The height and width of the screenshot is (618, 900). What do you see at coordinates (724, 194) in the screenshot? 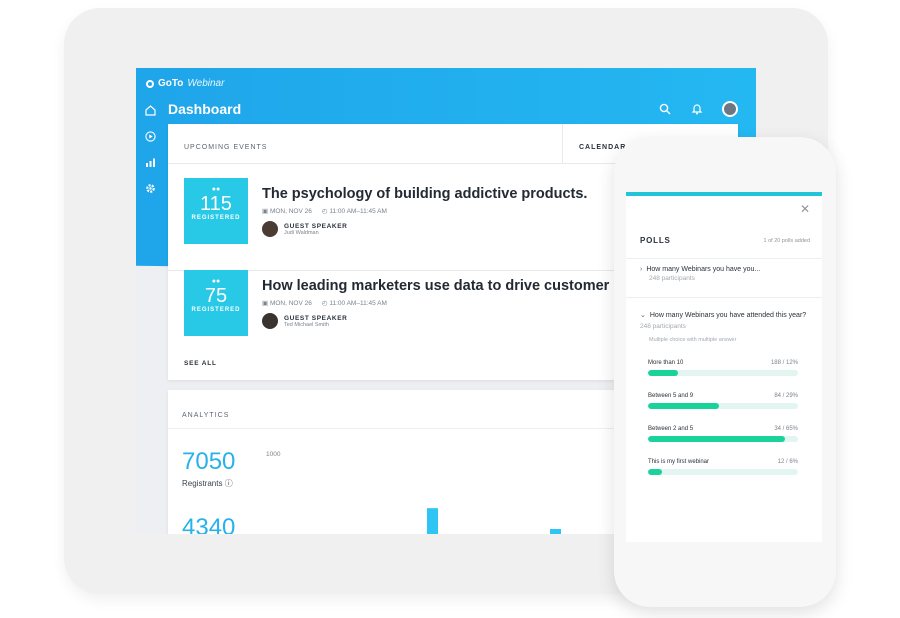
I see `polls-accent-bar` at bounding box center [724, 194].